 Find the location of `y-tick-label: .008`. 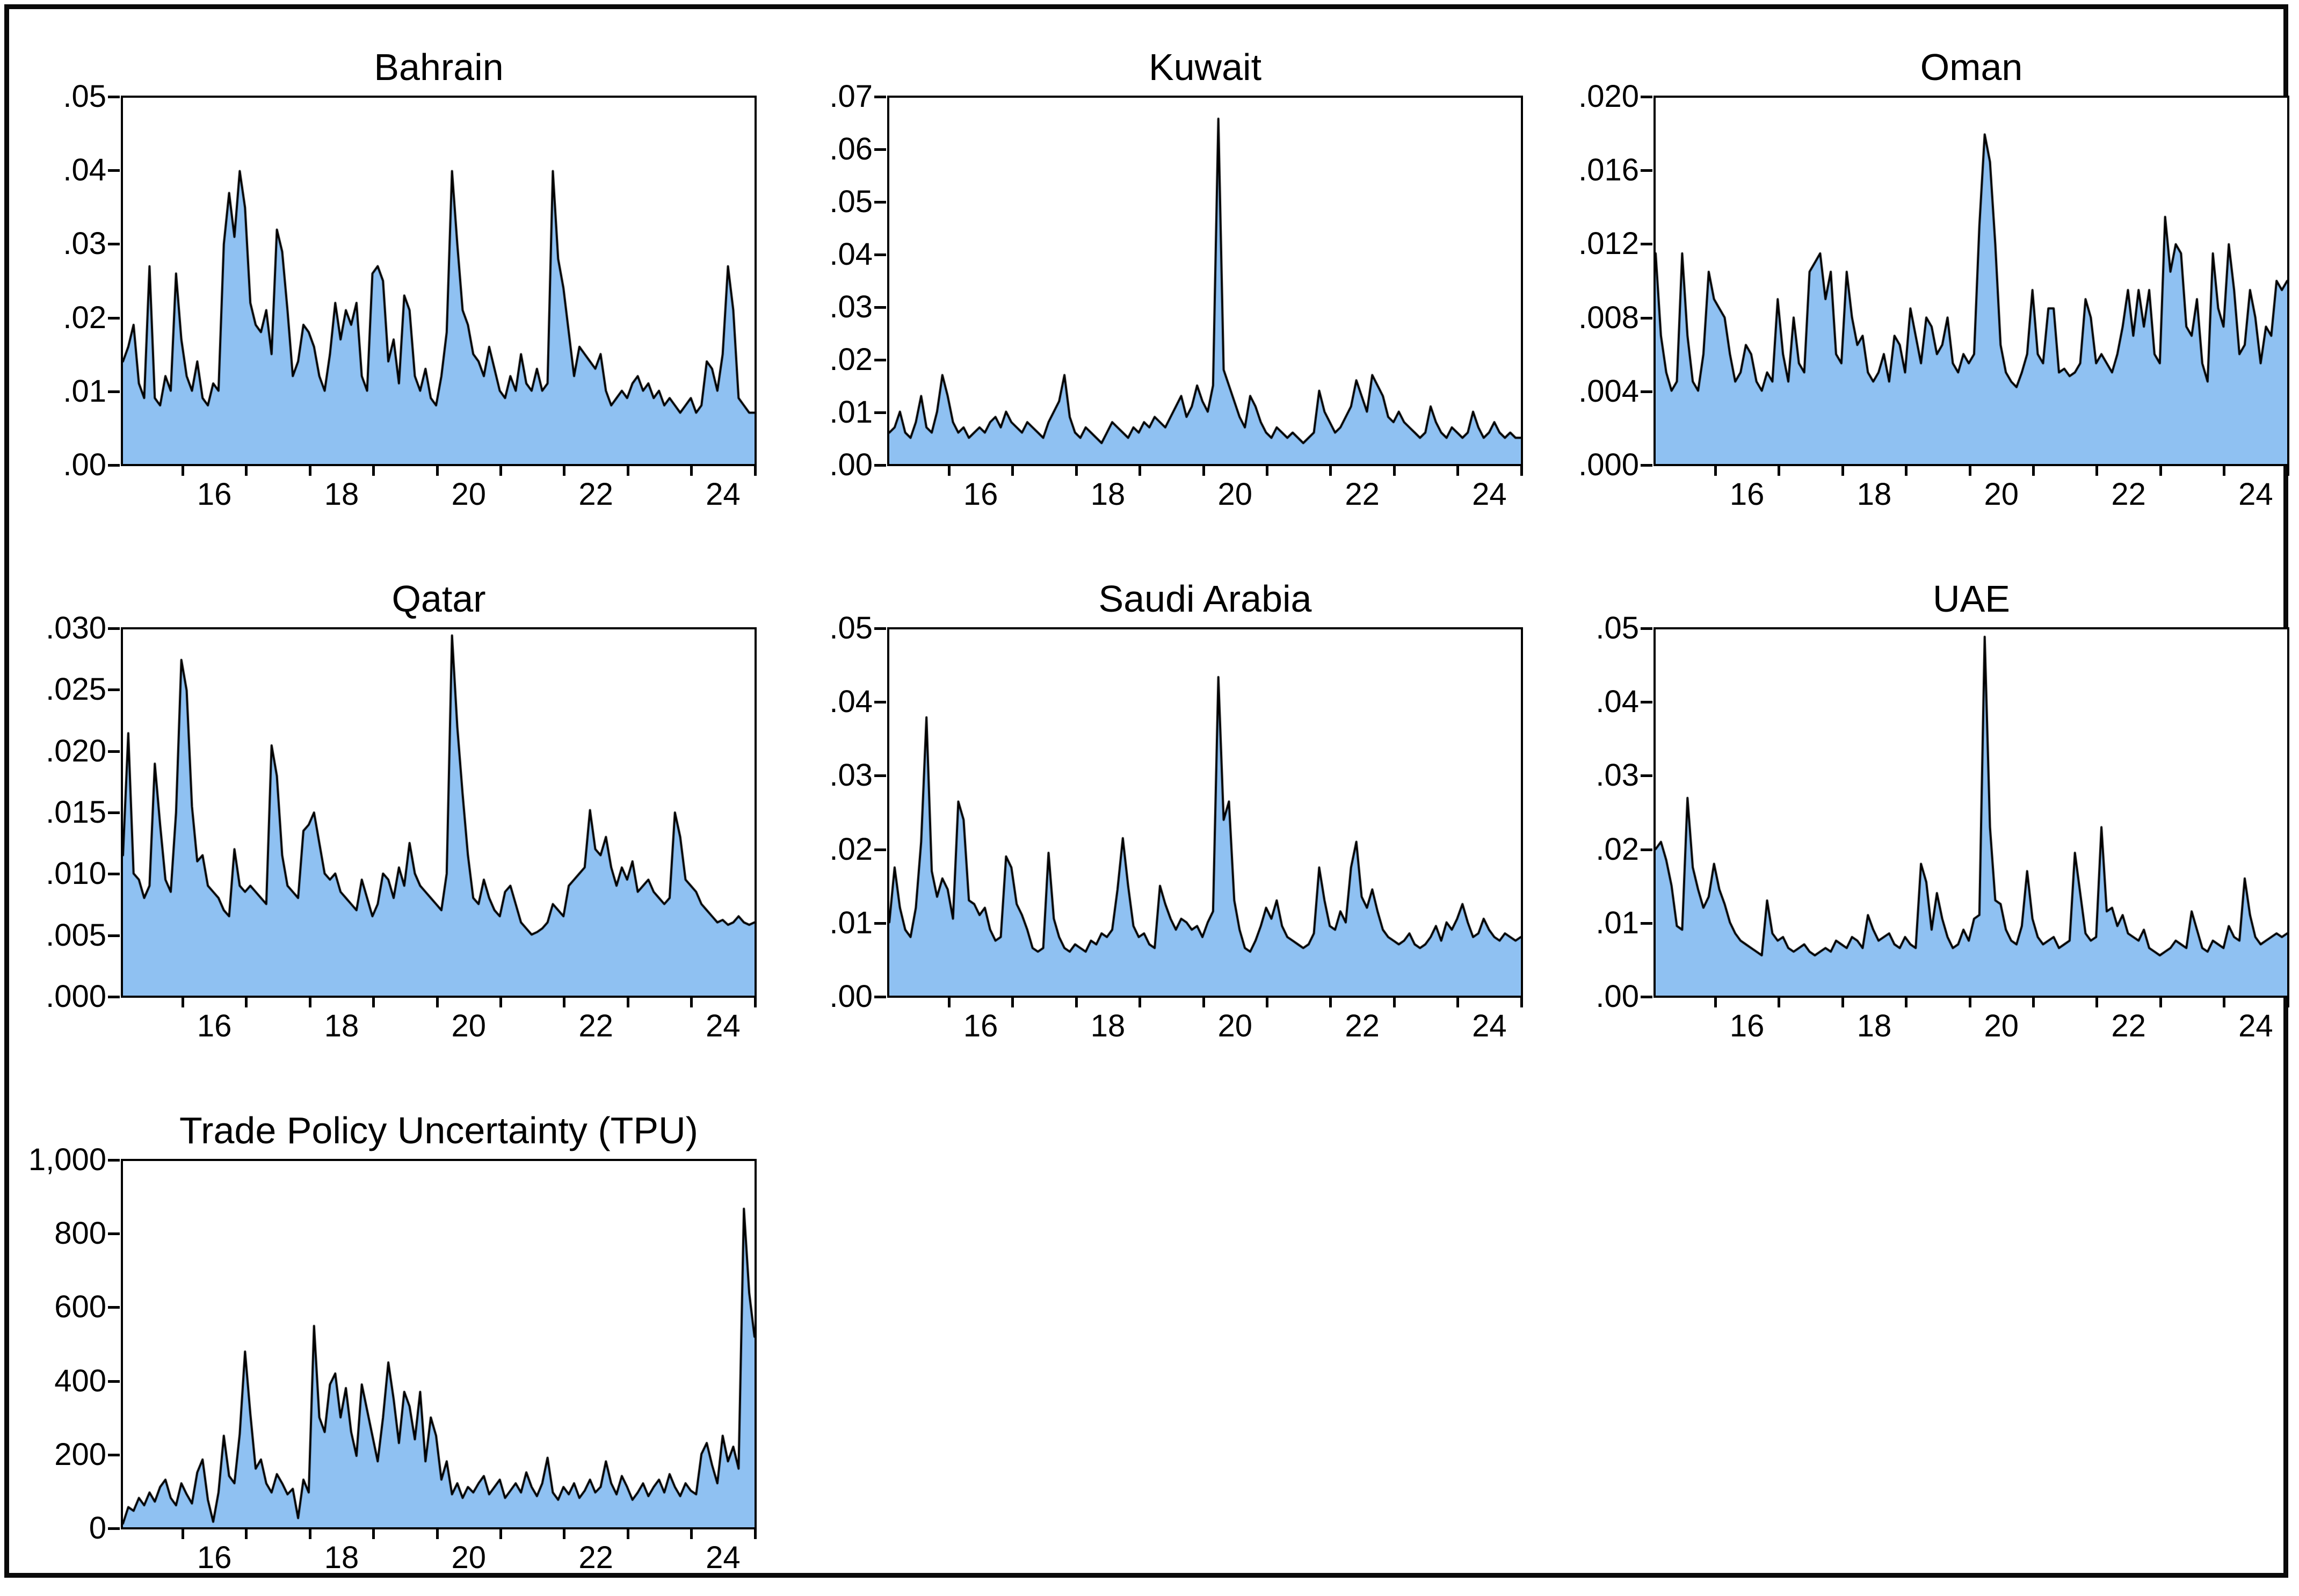

y-tick-label: .008 is located at coordinates (1608, 317).